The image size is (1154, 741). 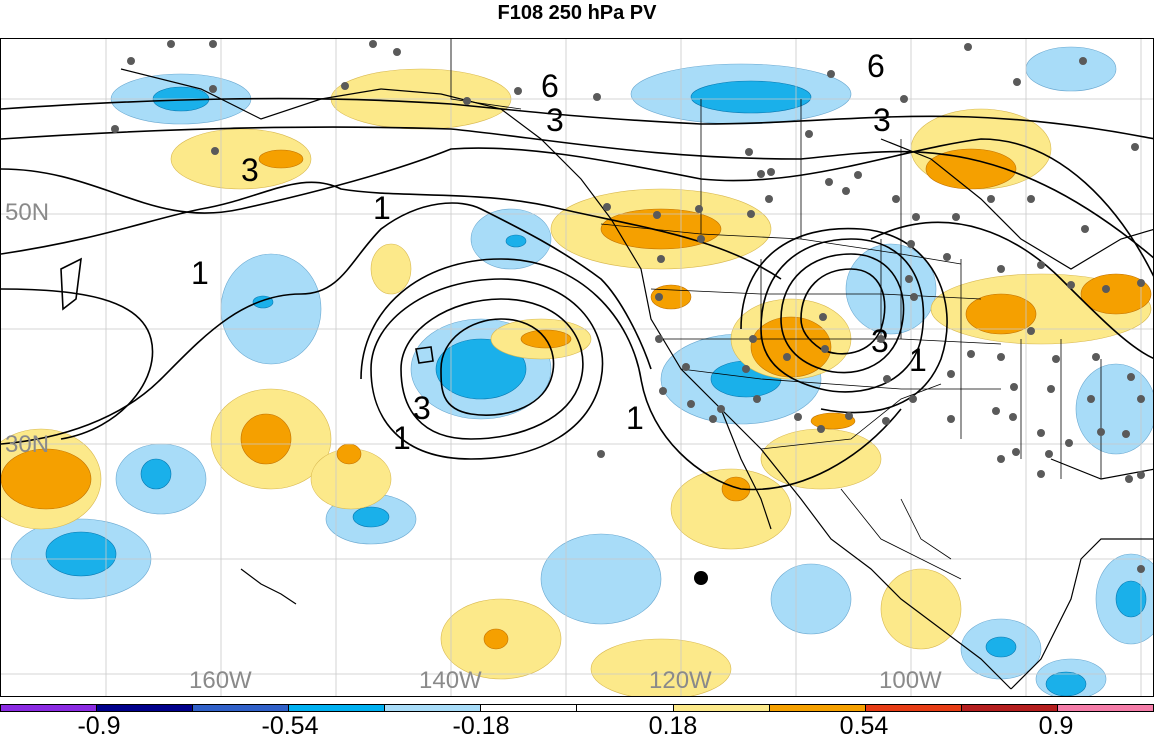 I want to click on latitude-label: 50N, so click(x=27, y=212).